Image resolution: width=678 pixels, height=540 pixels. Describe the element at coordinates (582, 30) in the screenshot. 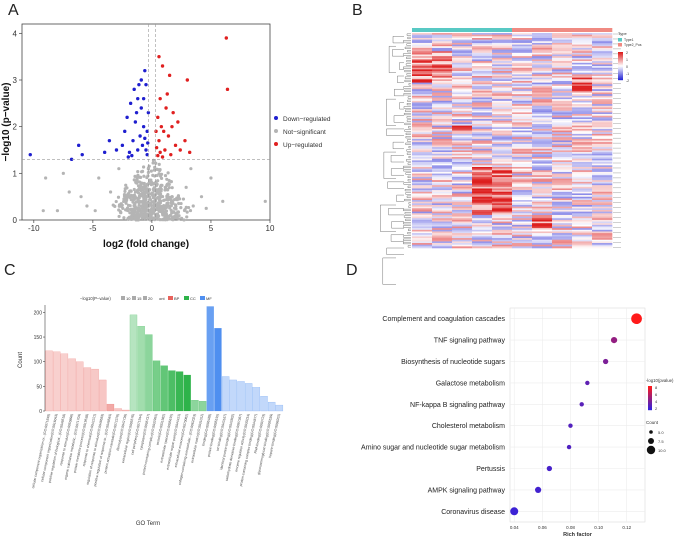

I see `column-annotation-cell` at that location.